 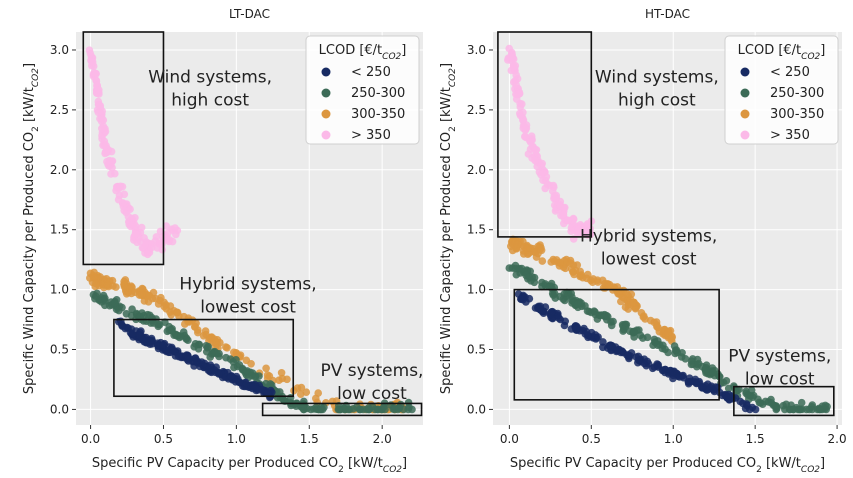 What do you see at coordinates (210, 100) in the screenshot?
I see `annotation-1-line-2: high cost` at bounding box center [210, 100].